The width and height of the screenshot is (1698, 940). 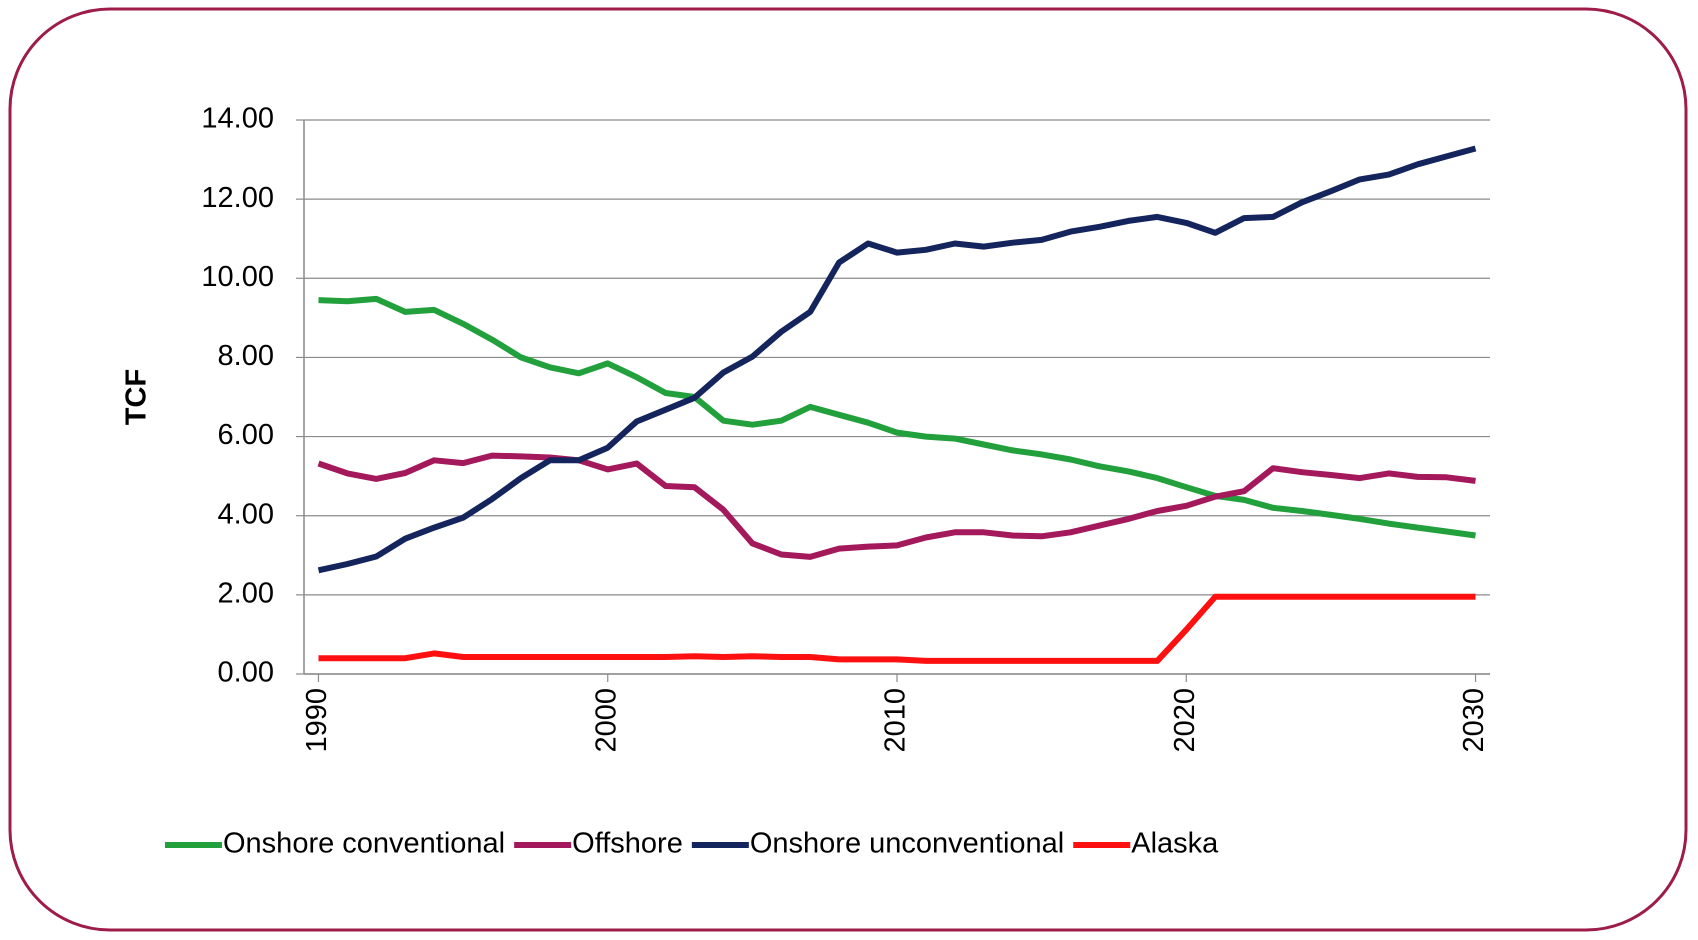 What do you see at coordinates (246, 594) in the screenshot?
I see `y-tick-label: 2.00` at bounding box center [246, 594].